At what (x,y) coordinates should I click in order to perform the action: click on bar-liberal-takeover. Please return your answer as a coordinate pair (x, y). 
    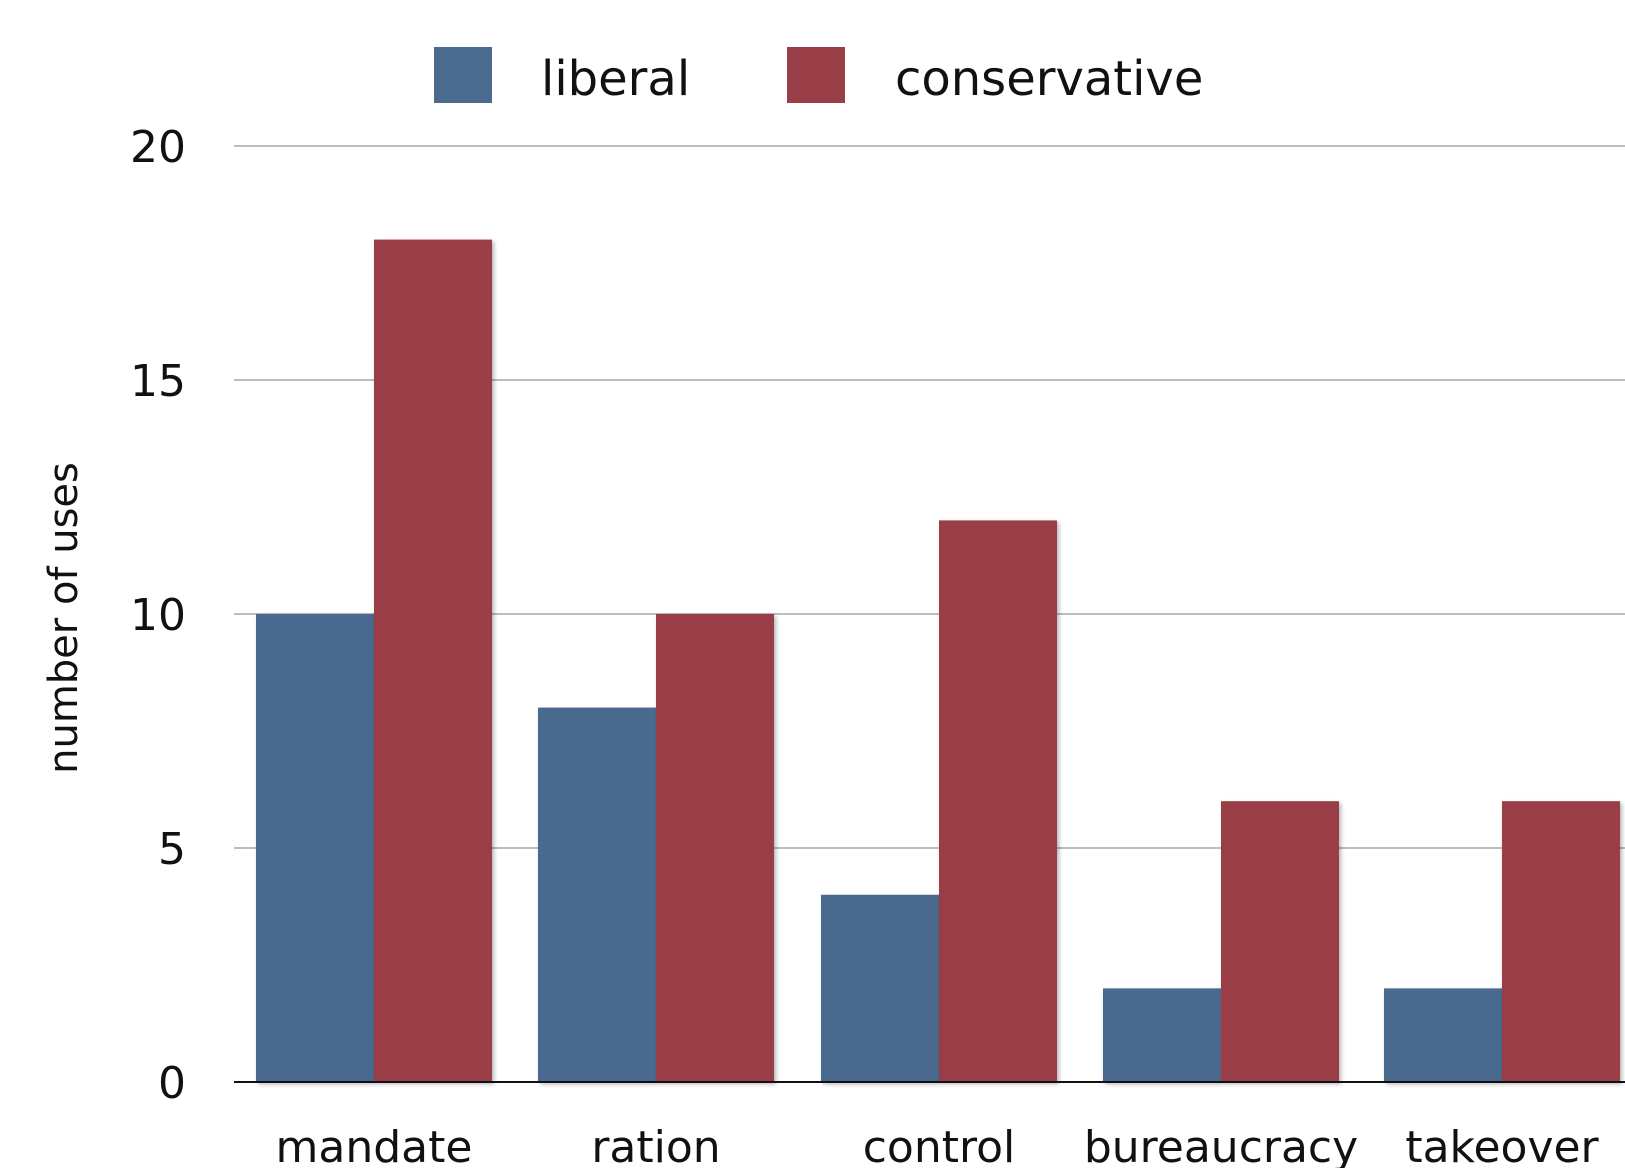
    Looking at the image, I should click on (1443, 1035).